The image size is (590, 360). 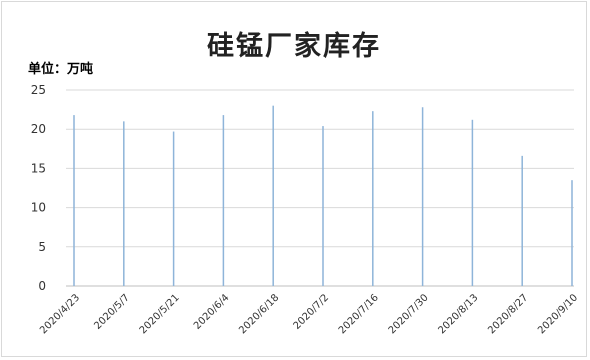 I want to click on y-tick-label: 0, so click(x=42, y=286).